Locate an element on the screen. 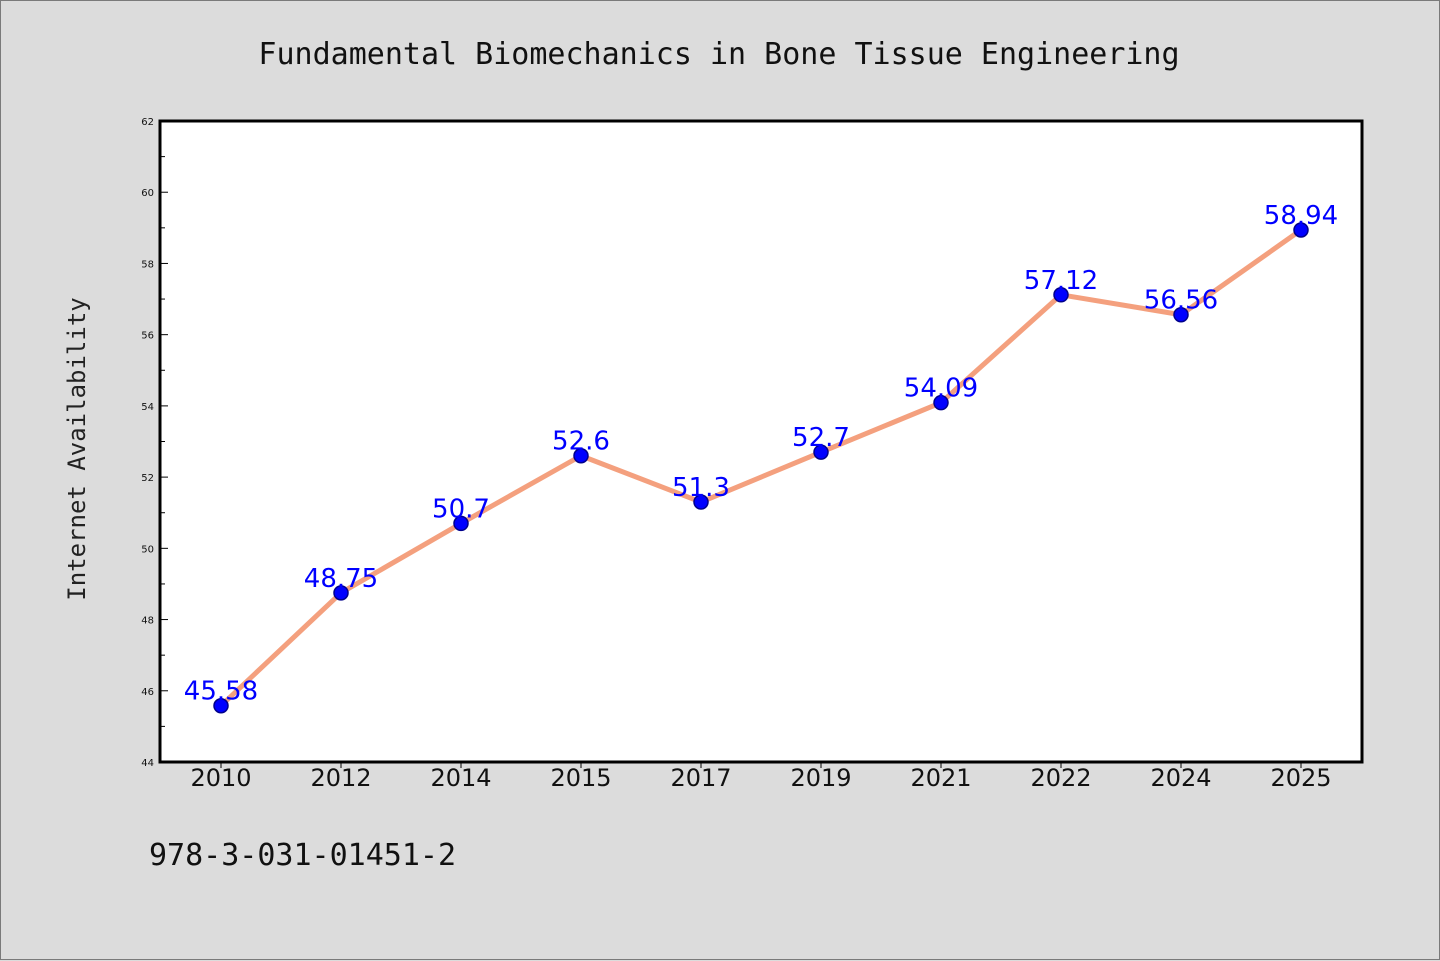 The width and height of the screenshot is (1440, 961). x-tick-label: 2024 is located at coordinates (1180, 778).